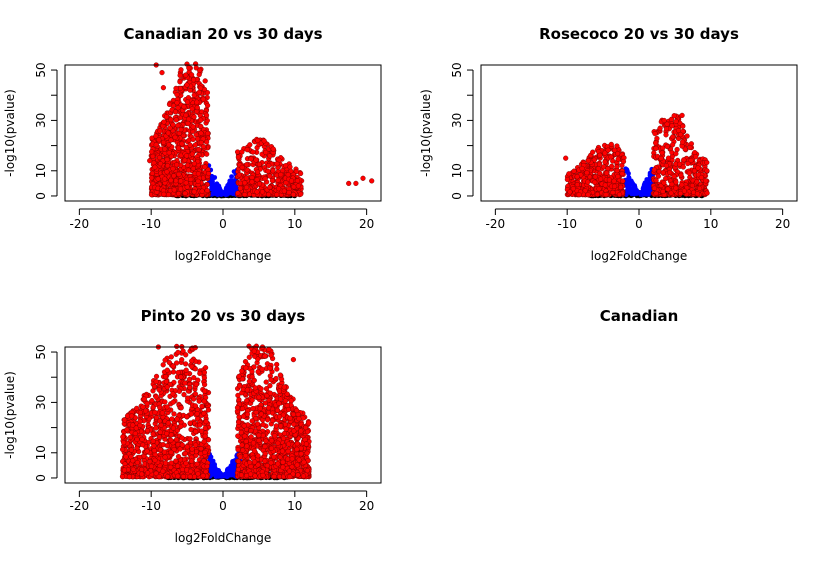  Describe the element at coordinates (294, 224) in the screenshot. I see `x-tick-label: 10` at that location.